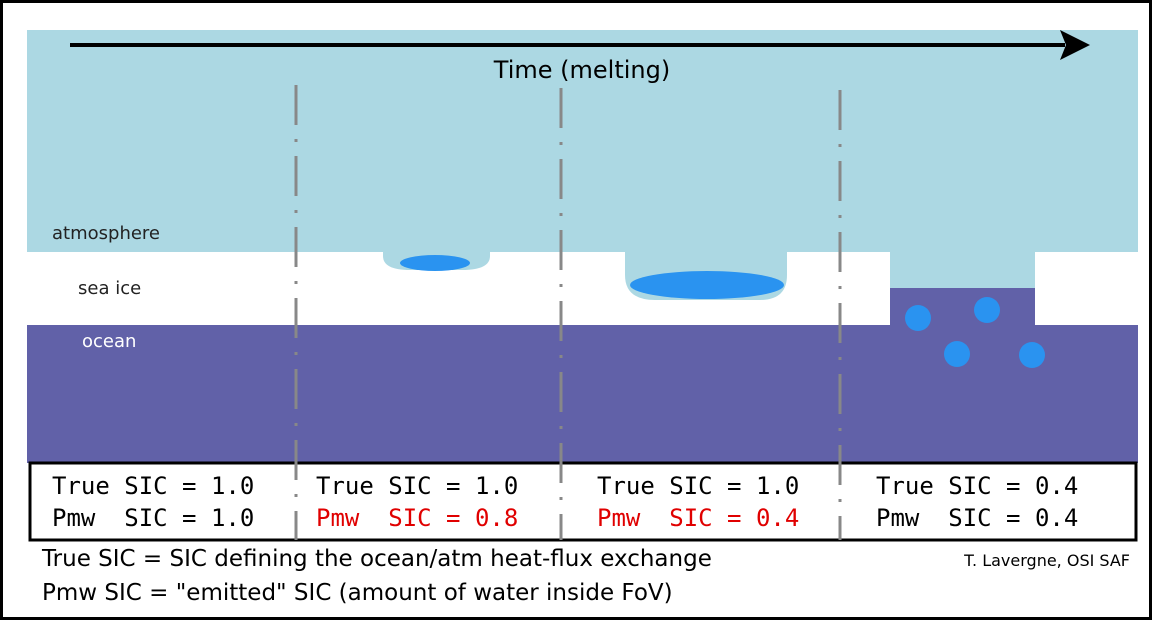 The height and width of the screenshot is (620, 1152). Describe the element at coordinates (109, 341) in the screenshot. I see `layer-label: ocean` at that location.